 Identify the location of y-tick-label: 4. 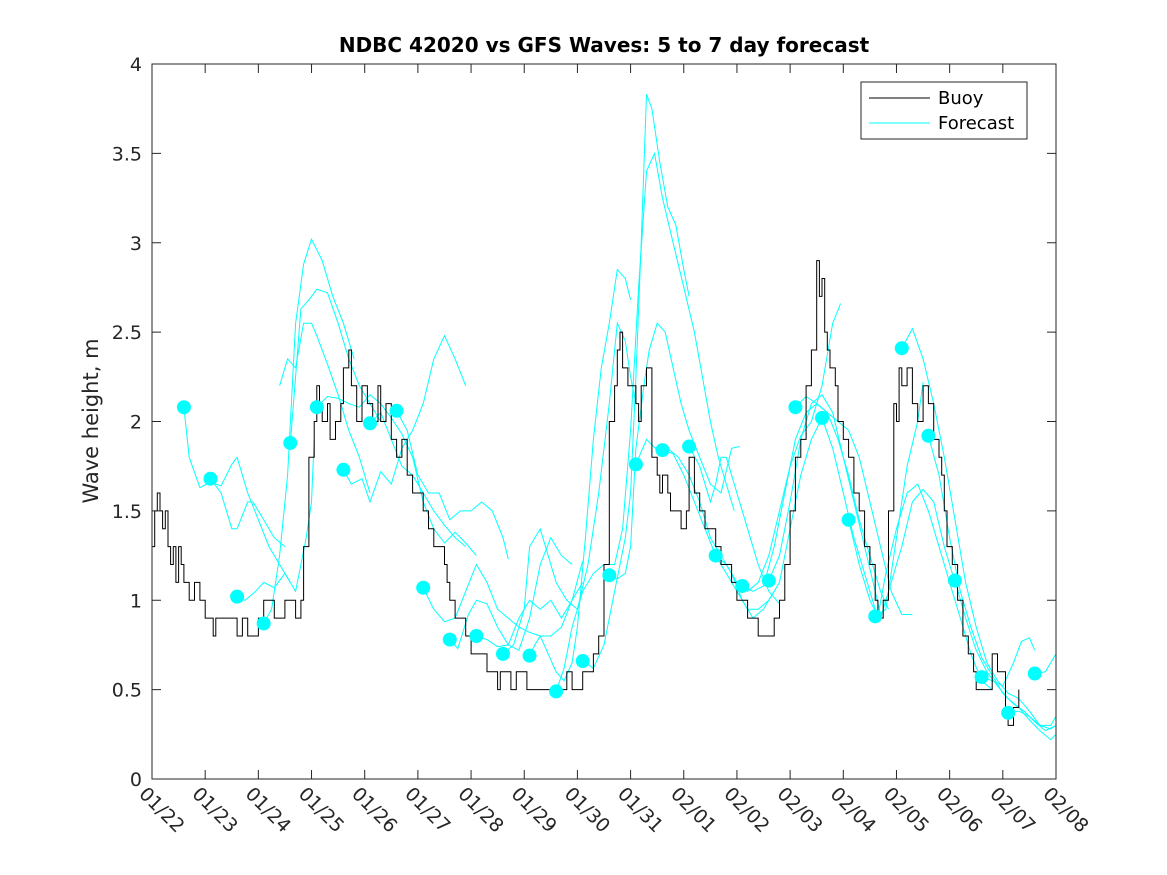
(136, 65).